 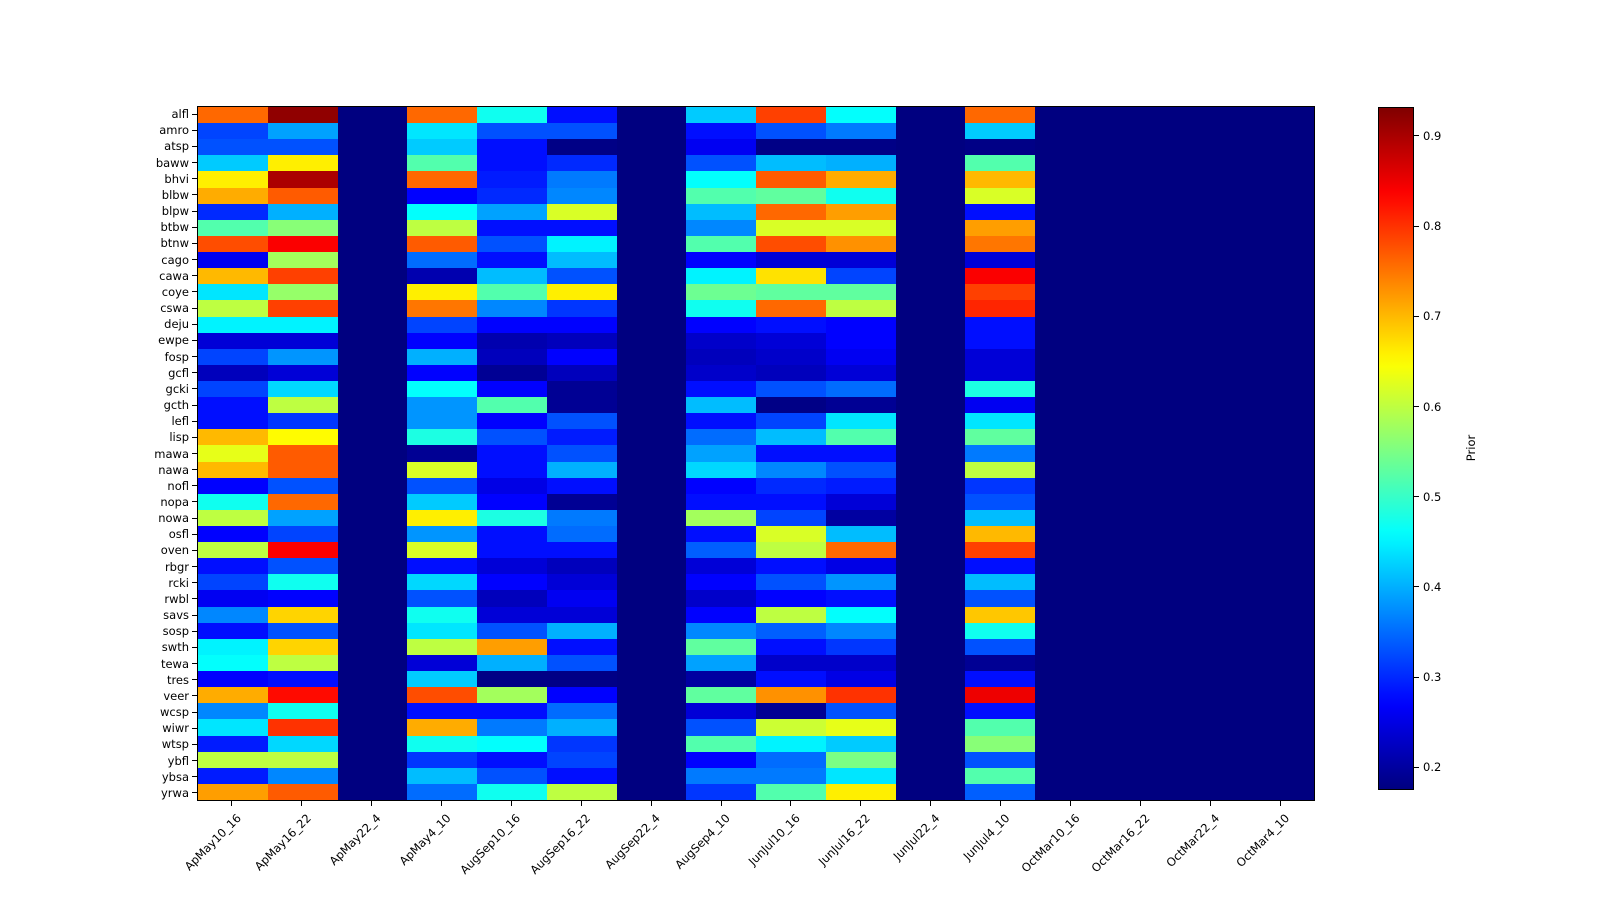 I want to click on x-tick-label: JunJul4_10, so click(x=986, y=837).